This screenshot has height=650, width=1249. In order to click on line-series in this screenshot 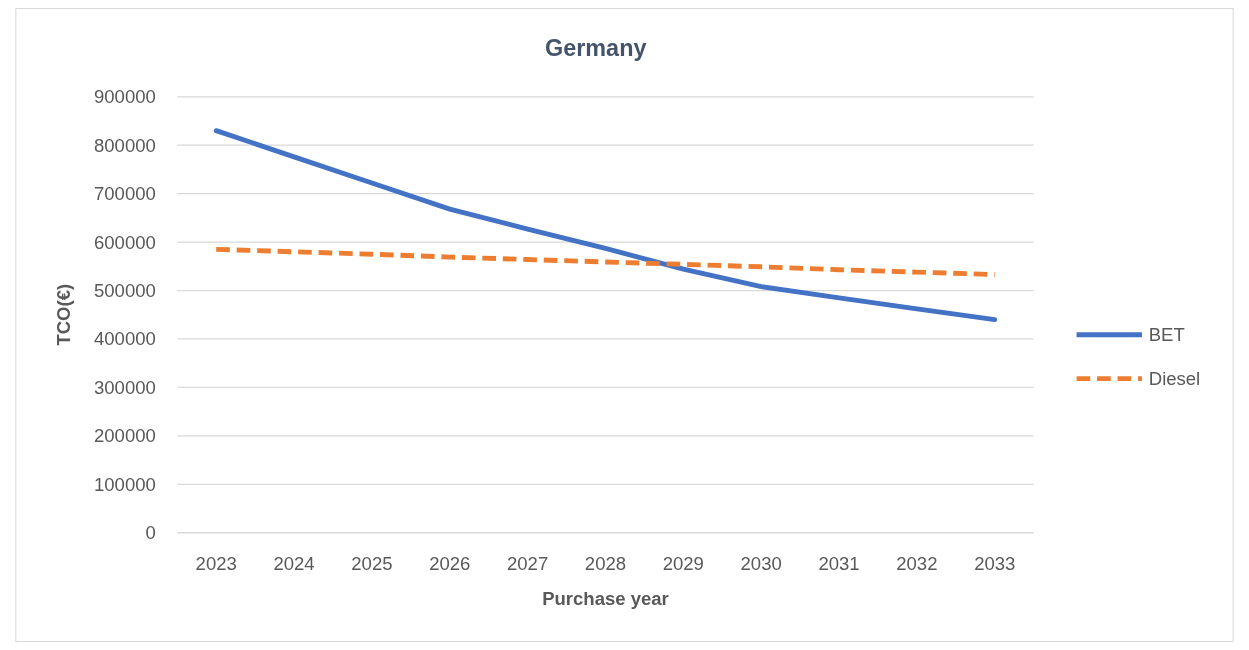, I will do `click(605, 261)`.